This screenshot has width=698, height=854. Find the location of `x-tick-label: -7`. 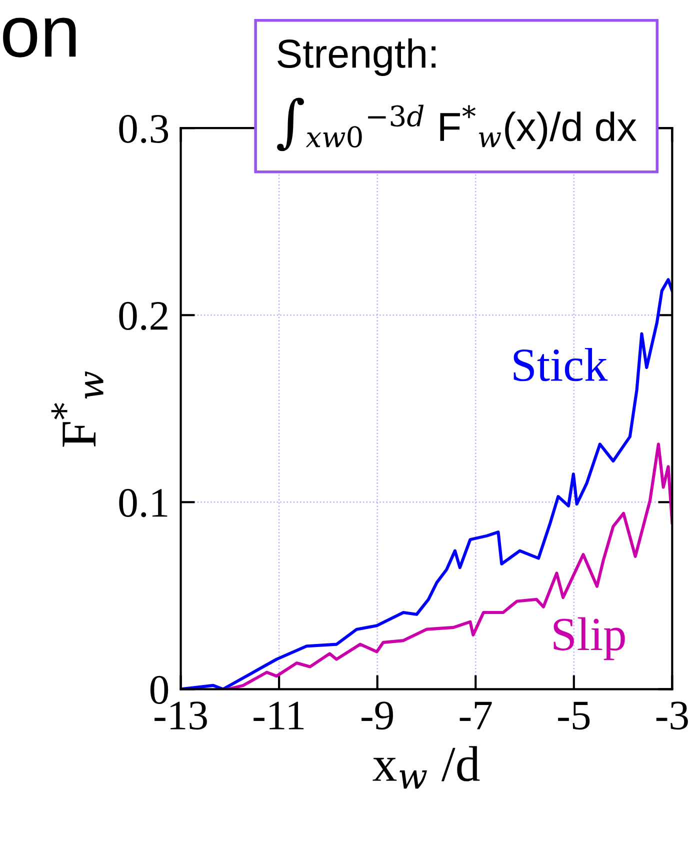

x-tick-label: -7 is located at coordinates (476, 716).